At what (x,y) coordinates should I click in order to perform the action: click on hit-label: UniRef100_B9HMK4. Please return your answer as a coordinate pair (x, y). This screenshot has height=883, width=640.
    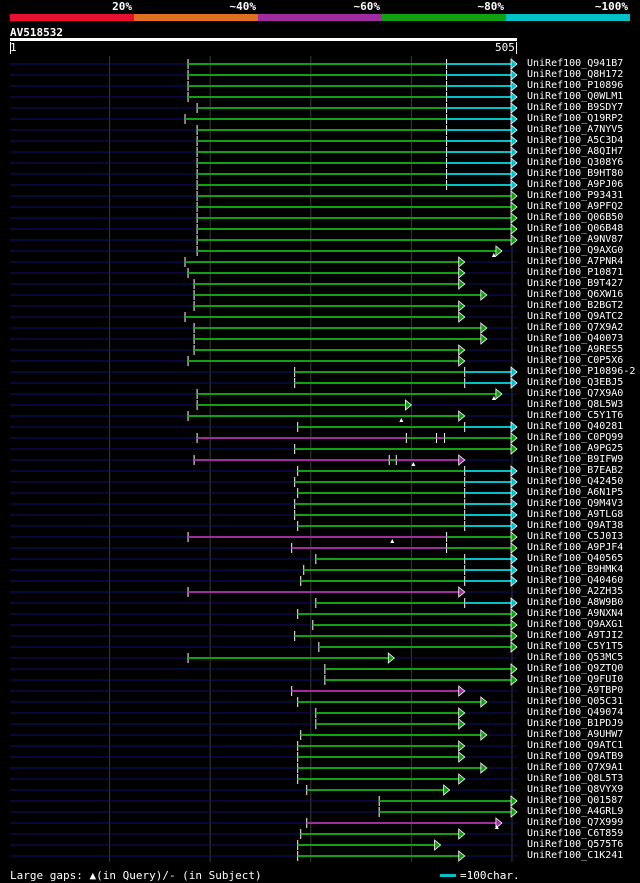
    Looking at the image, I should click on (575, 569).